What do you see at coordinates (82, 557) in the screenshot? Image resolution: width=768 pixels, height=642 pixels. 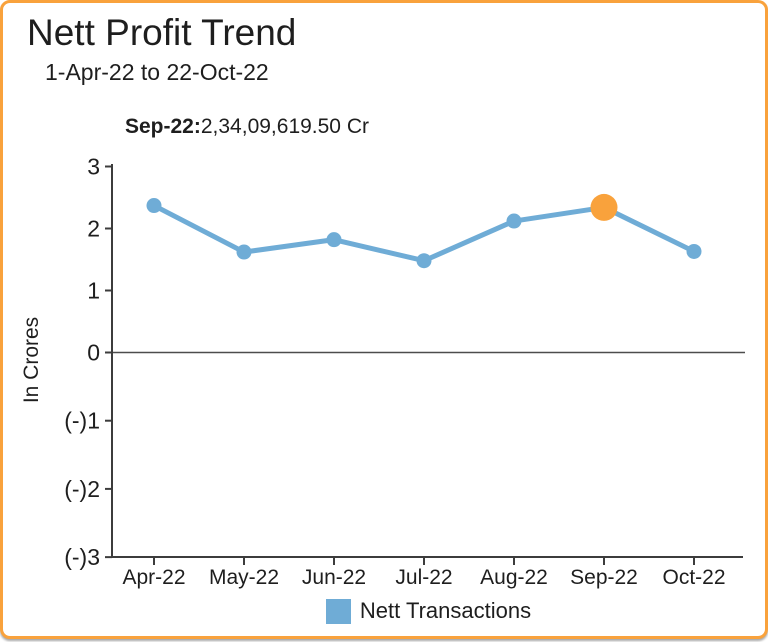 I see `y-tick-label: (-)3` at bounding box center [82, 557].